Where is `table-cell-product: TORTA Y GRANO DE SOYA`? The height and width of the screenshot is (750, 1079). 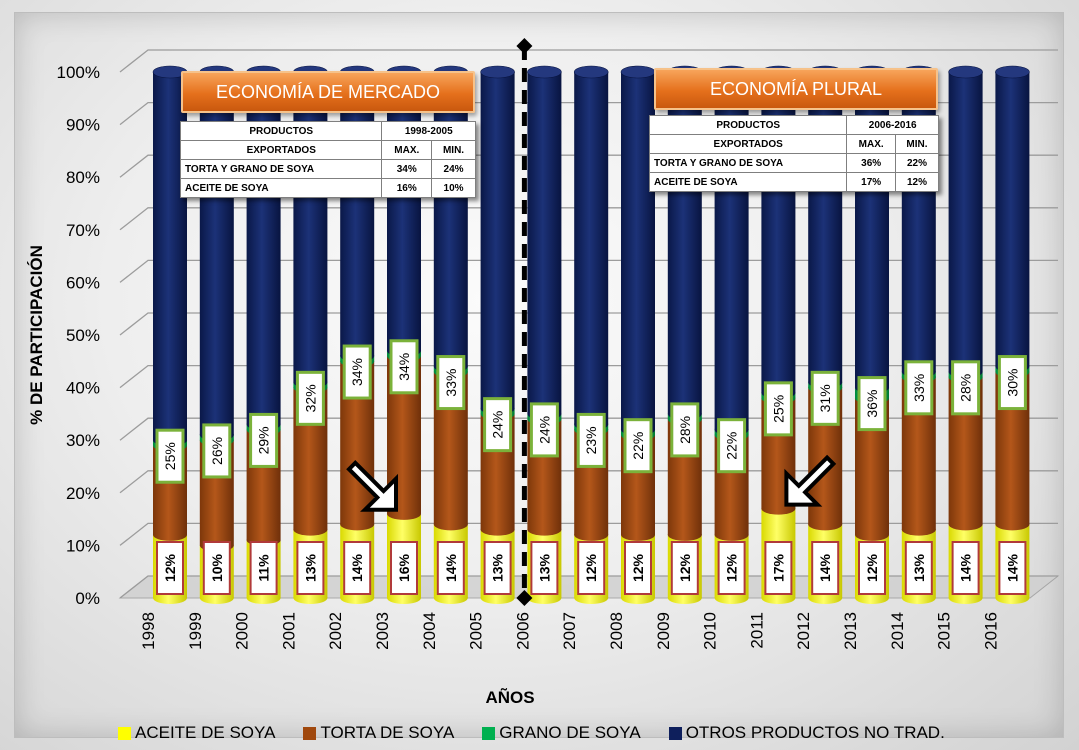
table-cell-product: TORTA Y GRANO DE SOYA is located at coordinates (748, 163).